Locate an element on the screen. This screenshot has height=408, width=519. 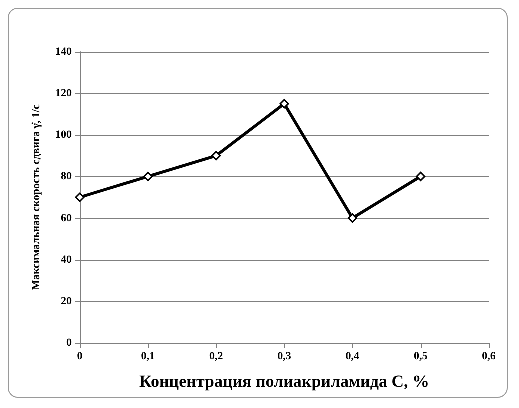
y-tick-label: 80 is located at coordinates (66, 176).